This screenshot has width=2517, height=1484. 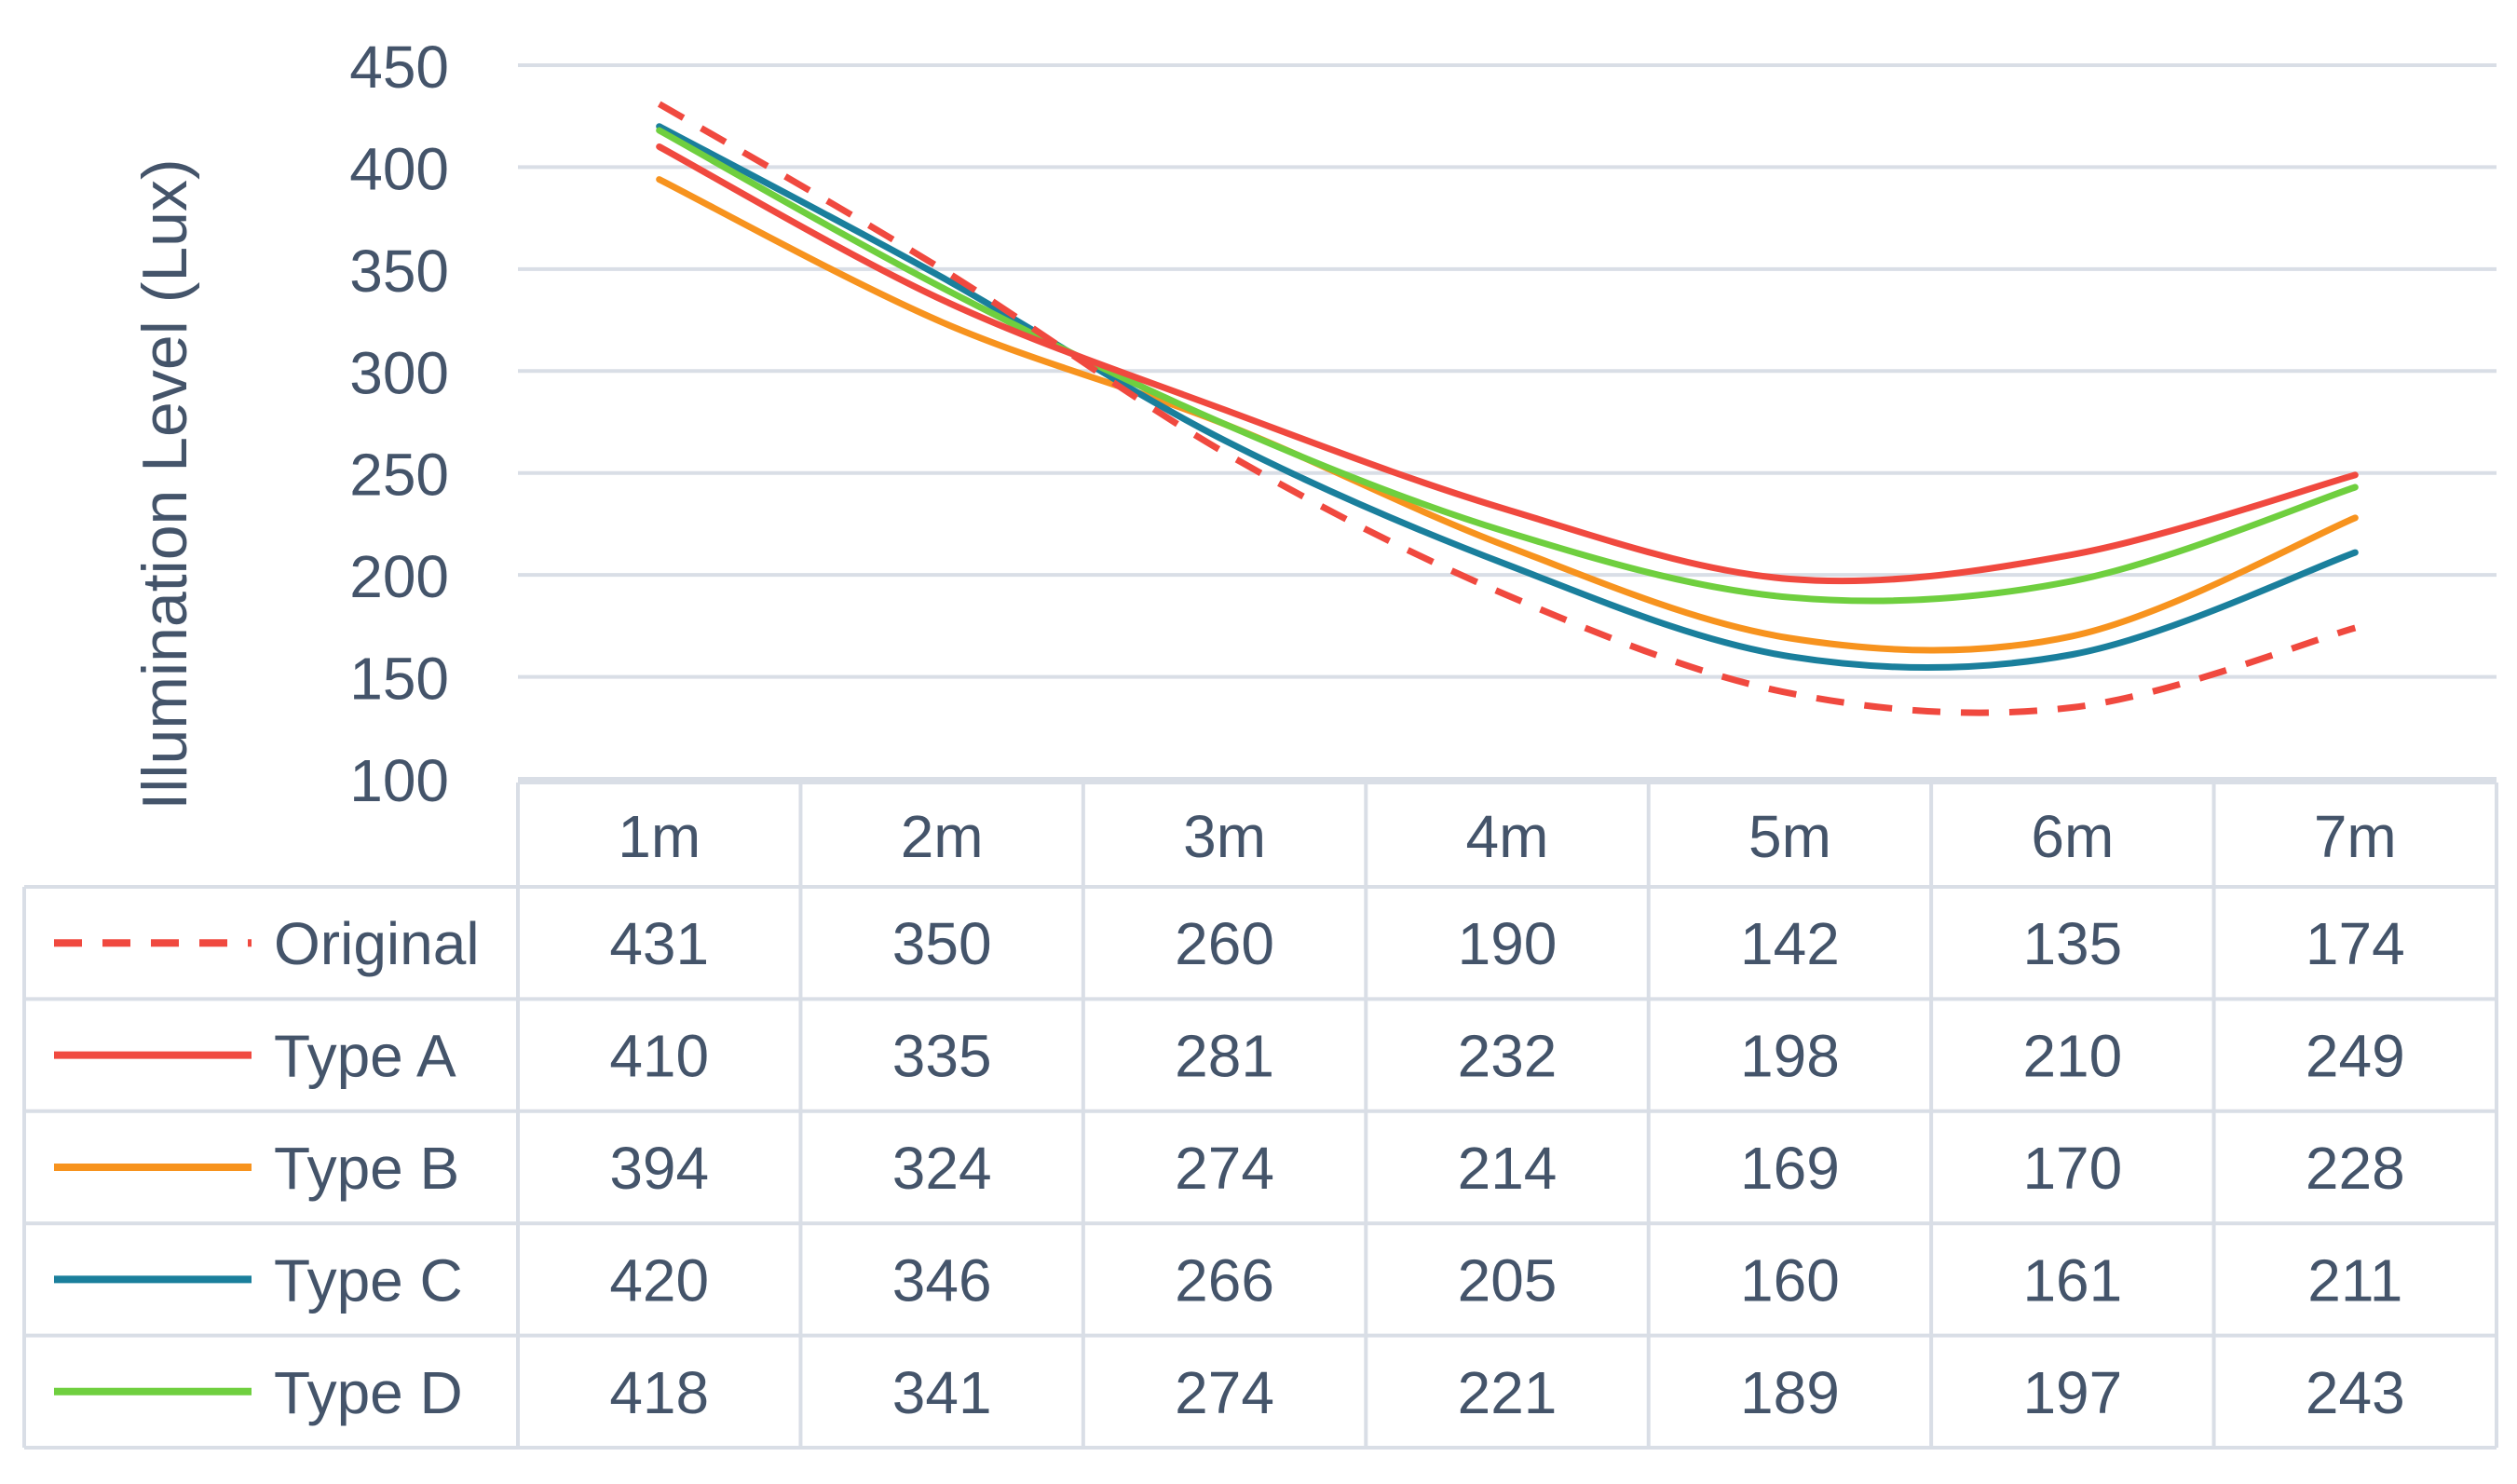 What do you see at coordinates (2355, 836) in the screenshot?
I see `x-tick-label: 7m` at bounding box center [2355, 836].